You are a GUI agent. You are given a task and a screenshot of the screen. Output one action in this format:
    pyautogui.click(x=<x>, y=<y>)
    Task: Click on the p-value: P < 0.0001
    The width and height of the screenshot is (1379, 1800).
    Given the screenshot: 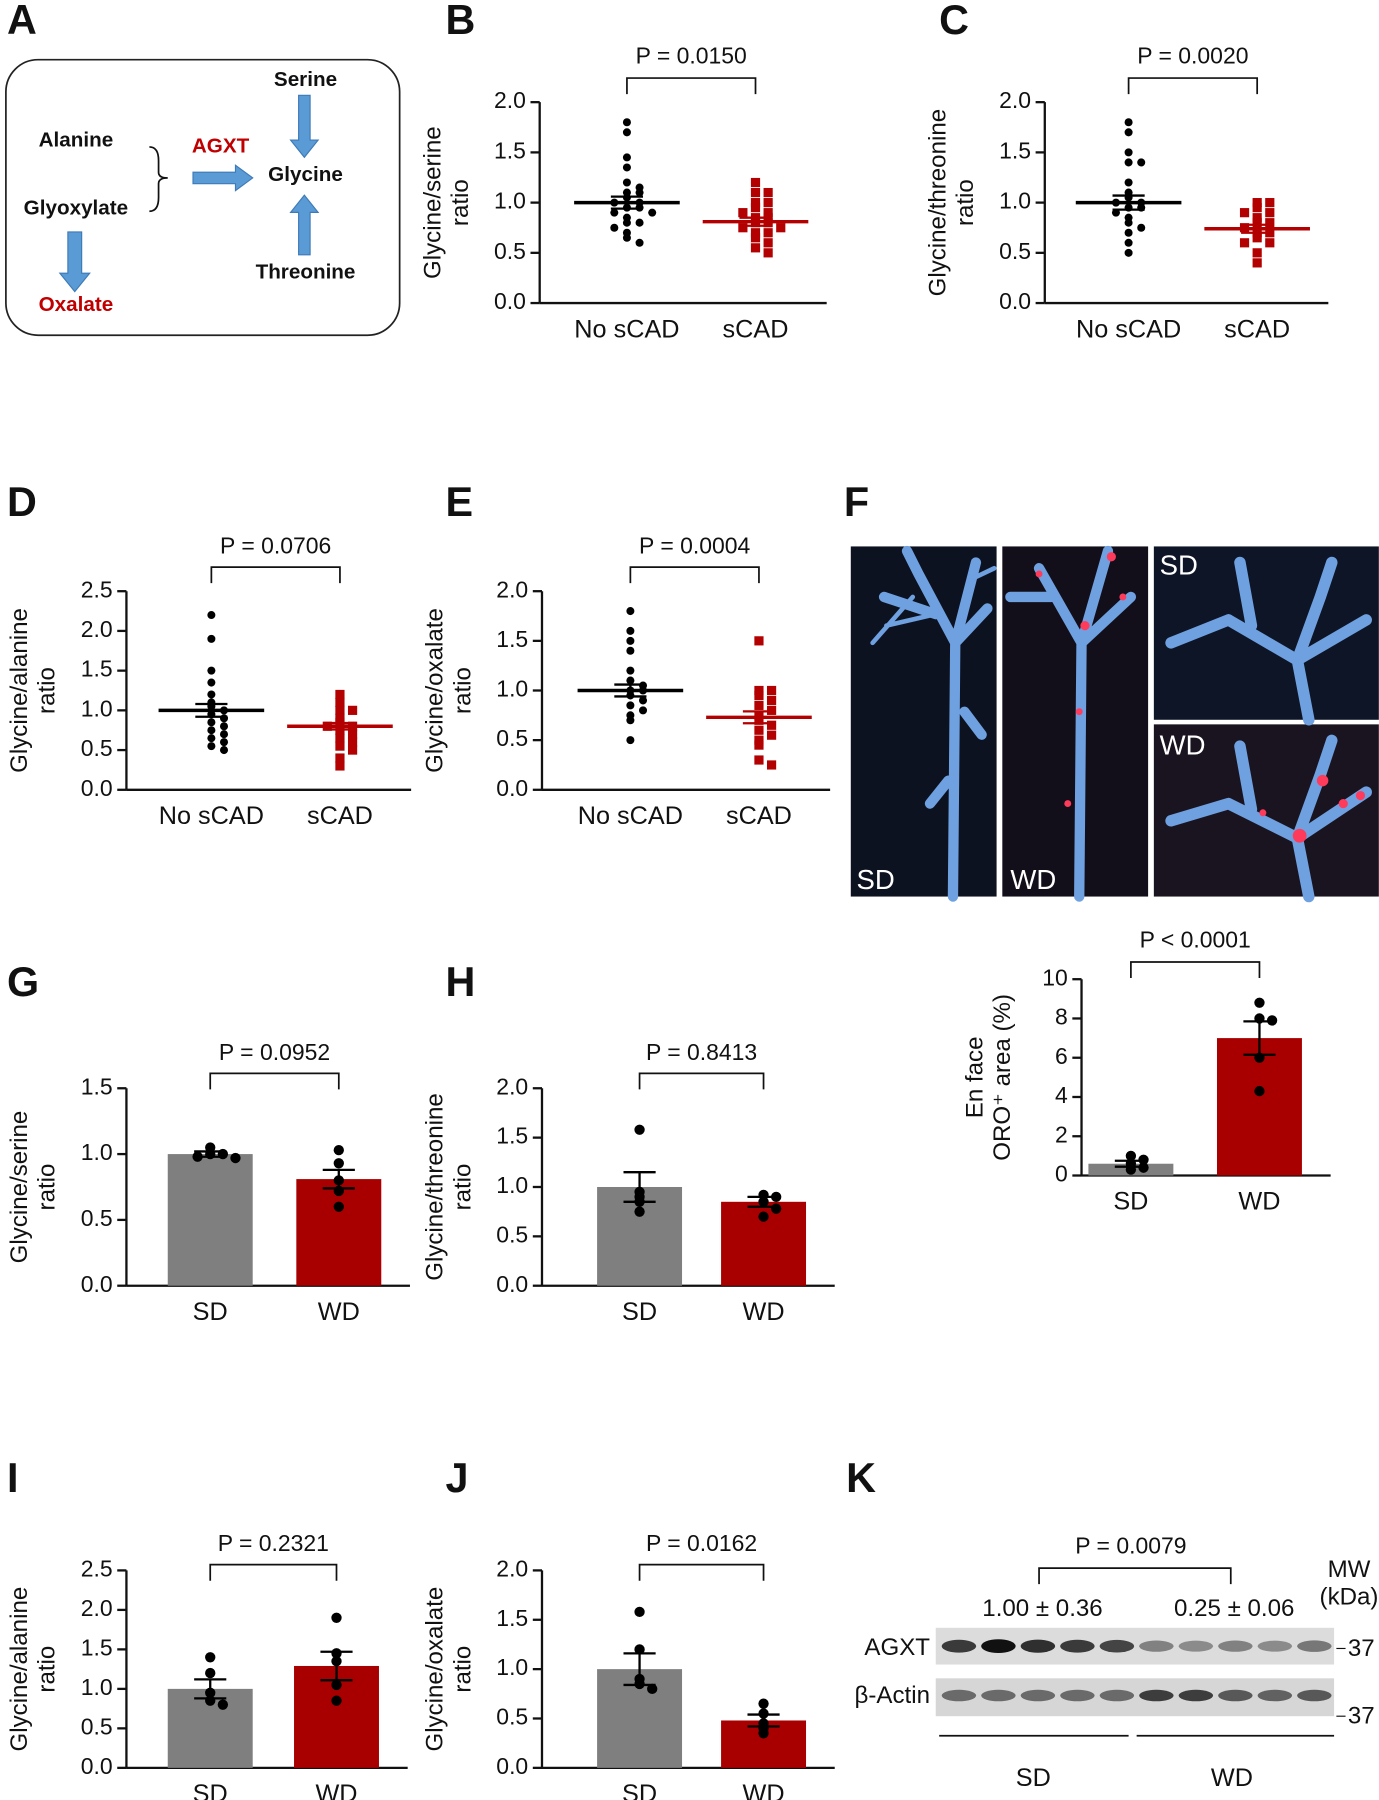 What is the action you would take?
    pyautogui.click(x=1195, y=939)
    